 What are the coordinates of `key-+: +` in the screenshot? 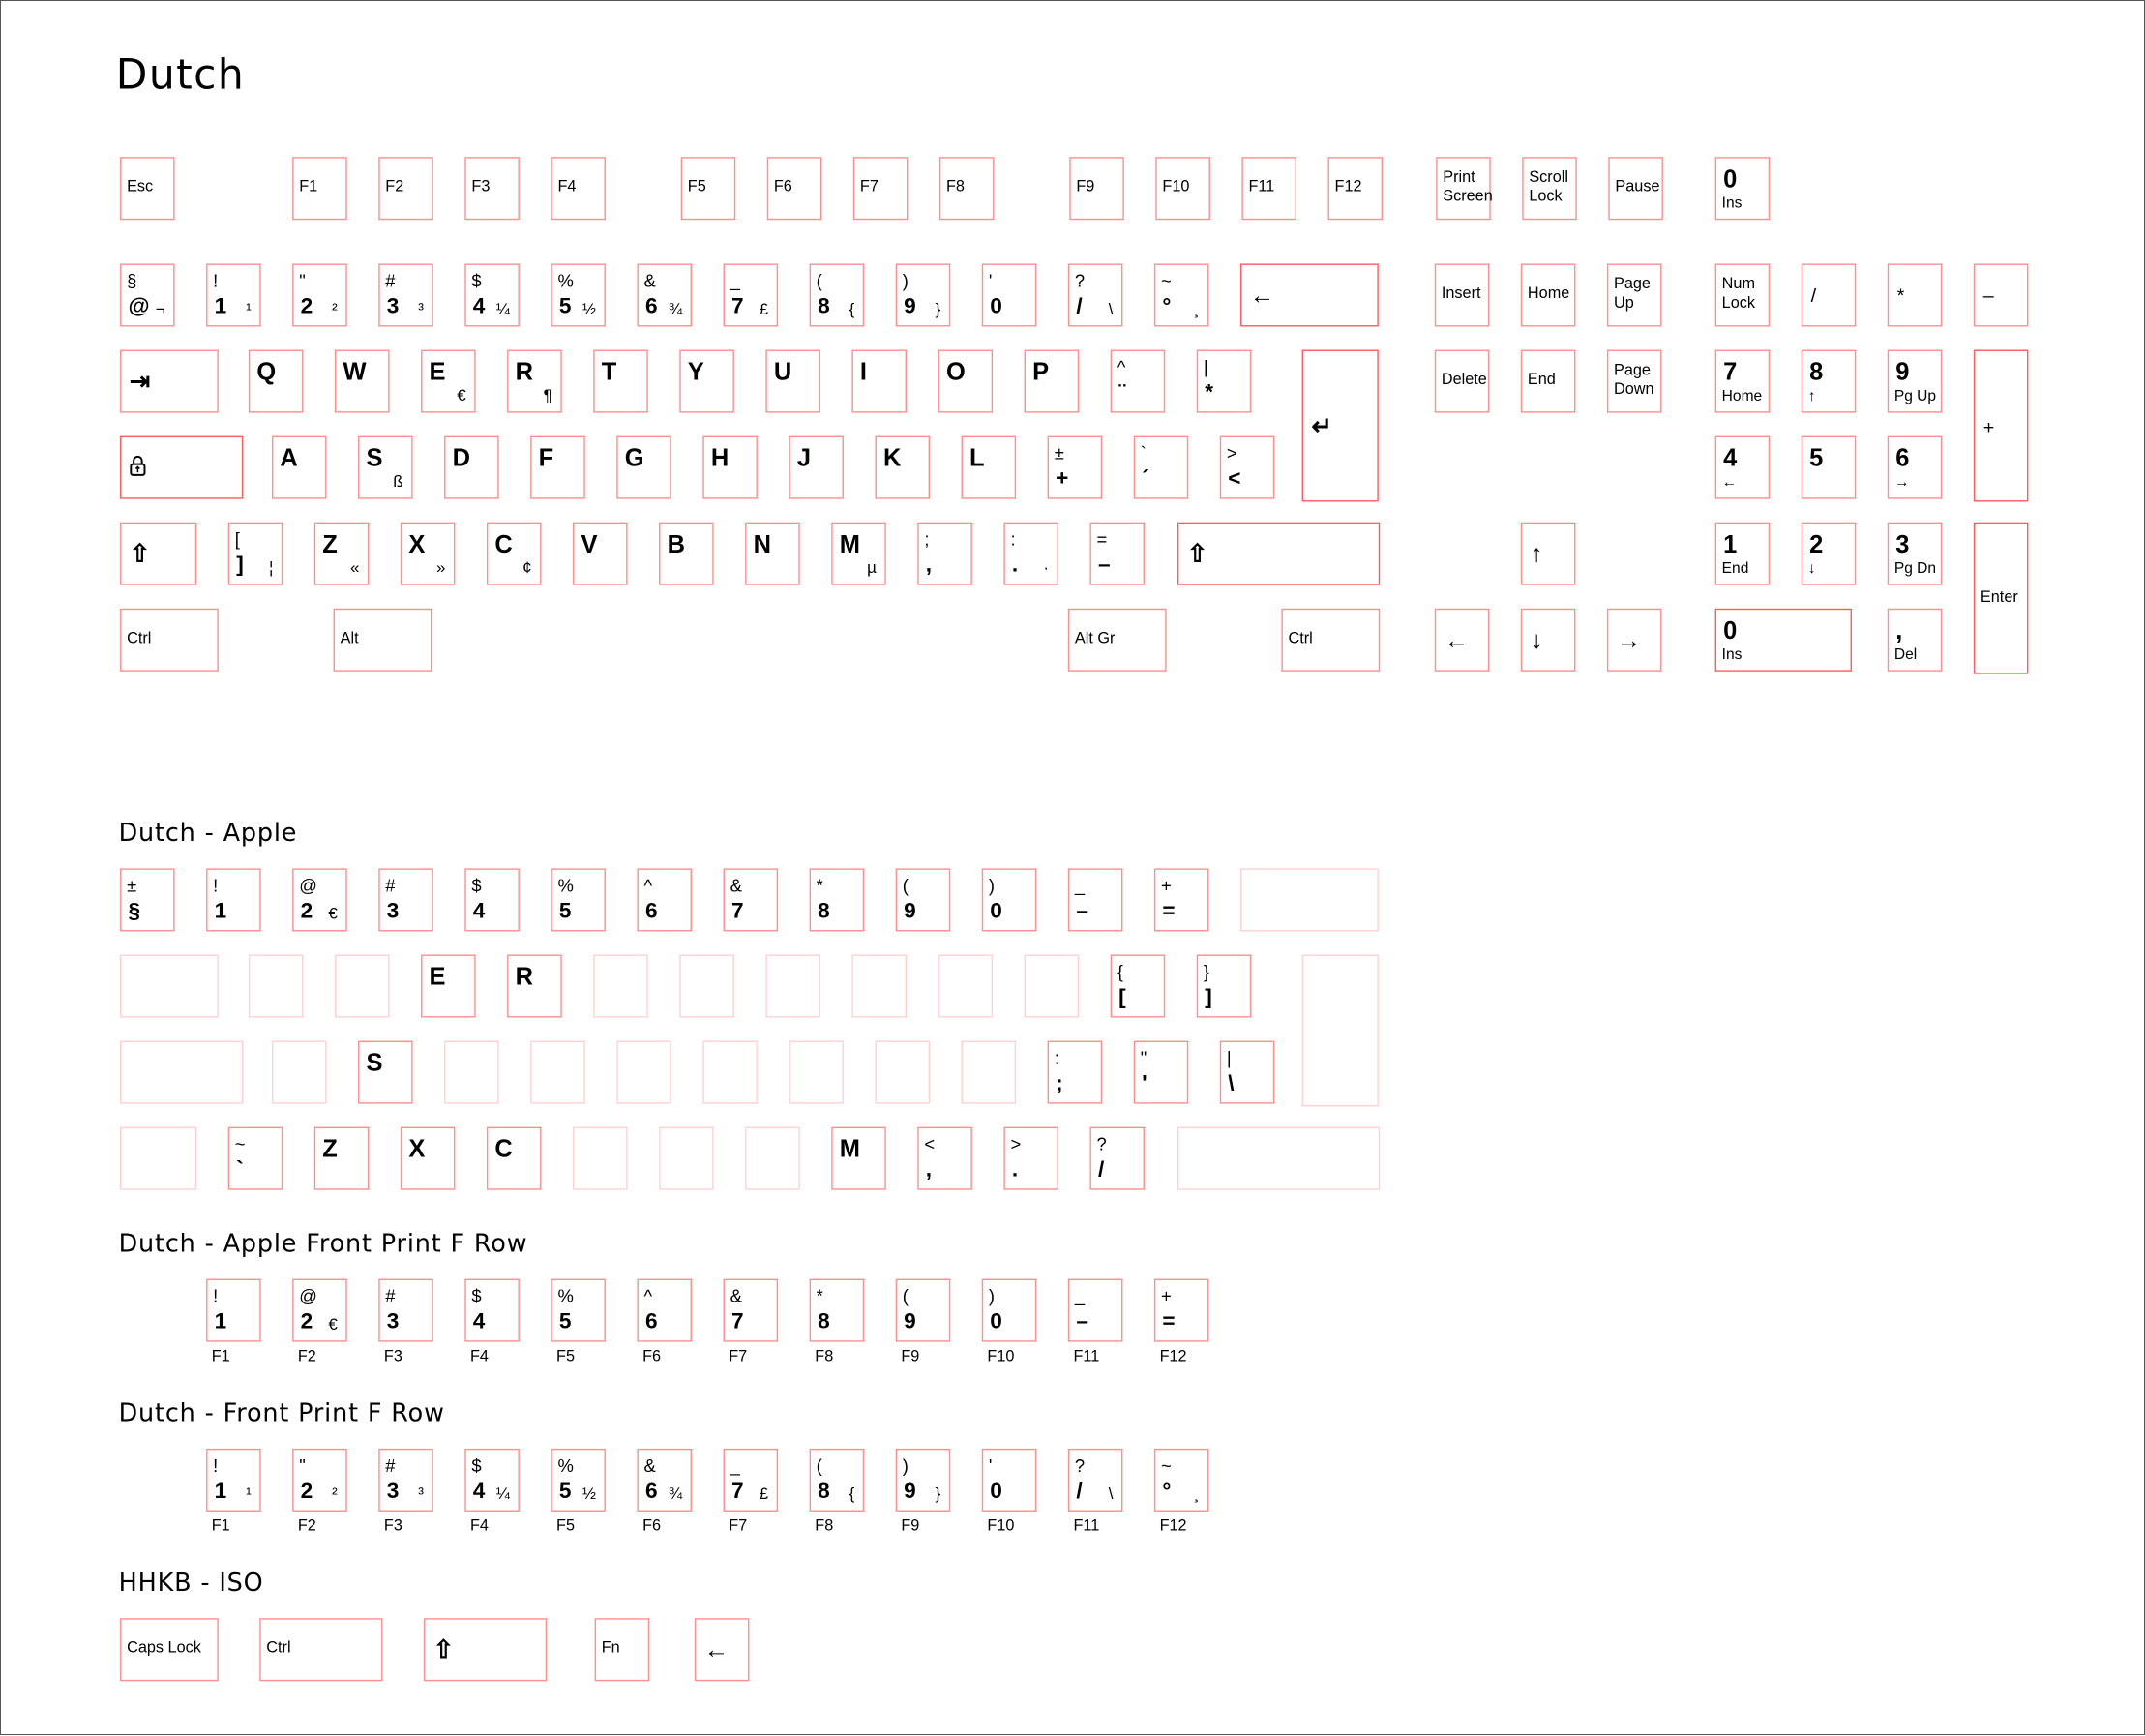 It's located at (2001, 425).